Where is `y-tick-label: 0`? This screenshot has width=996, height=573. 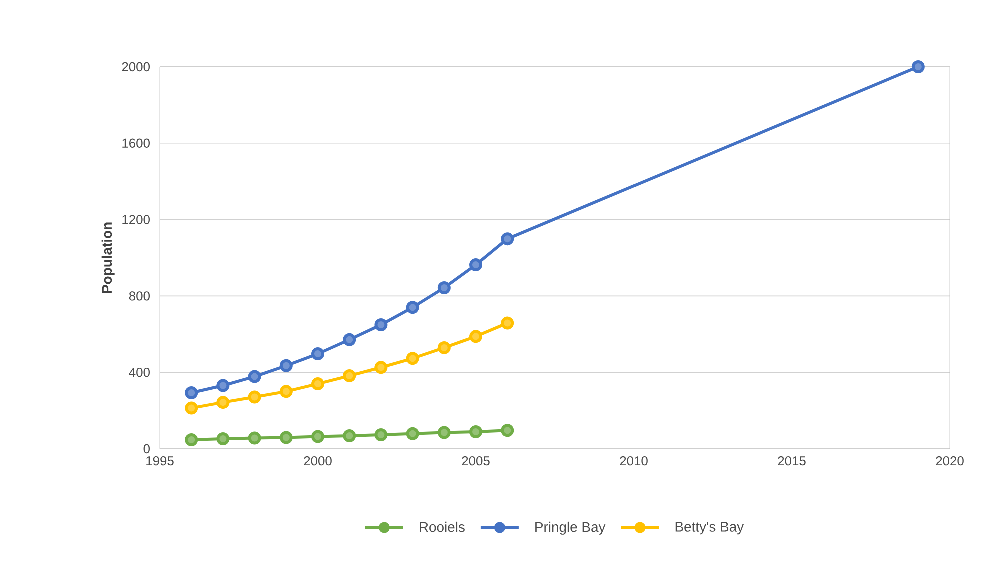
y-tick-label: 0 is located at coordinates (147, 449).